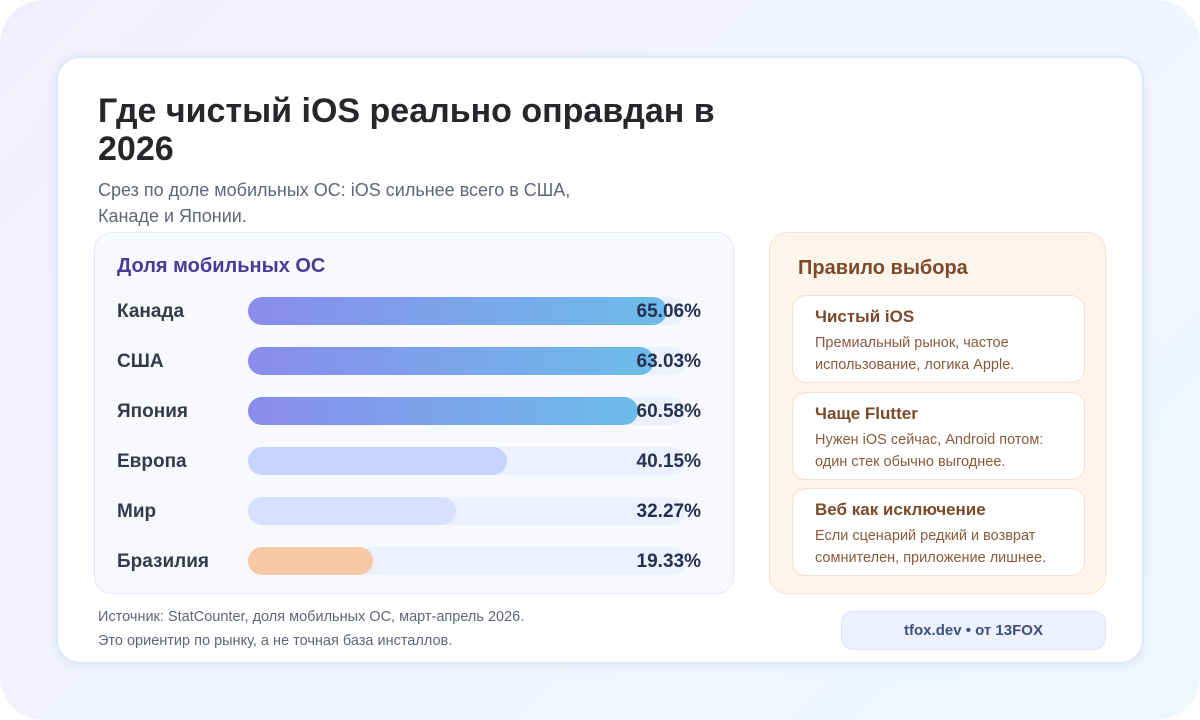 Image resolution: width=1200 pixels, height=720 pixels. Describe the element at coordinates (866, 413) in the screenshot. I see `rule-title: Чаще Flutter` at that location.